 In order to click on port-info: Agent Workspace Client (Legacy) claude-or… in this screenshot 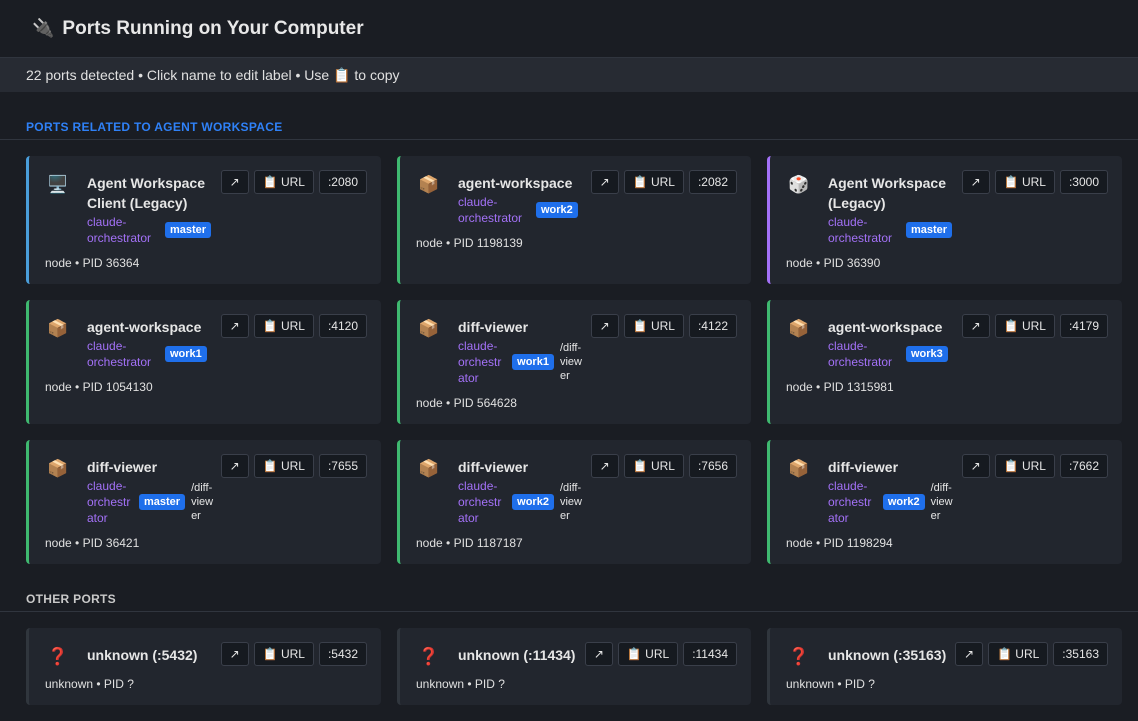, I will do `click(151, 208)`.